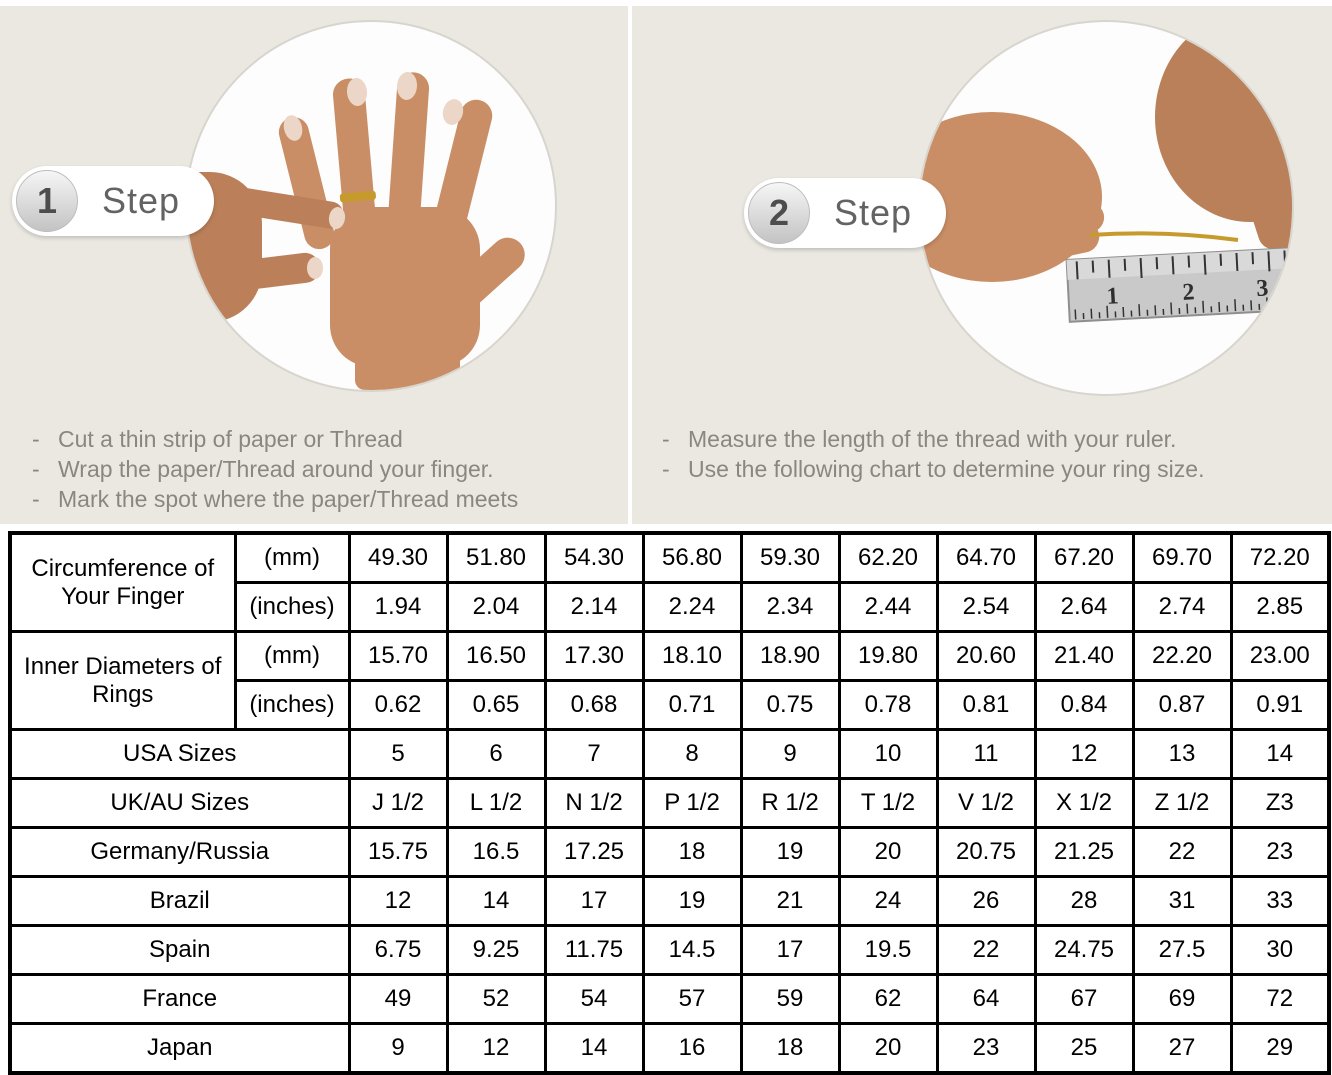  What do you see at coordinates (594, 950) in the screenshot?
I see `size-value-cell: 11.75` at bounding box center [594, 950].